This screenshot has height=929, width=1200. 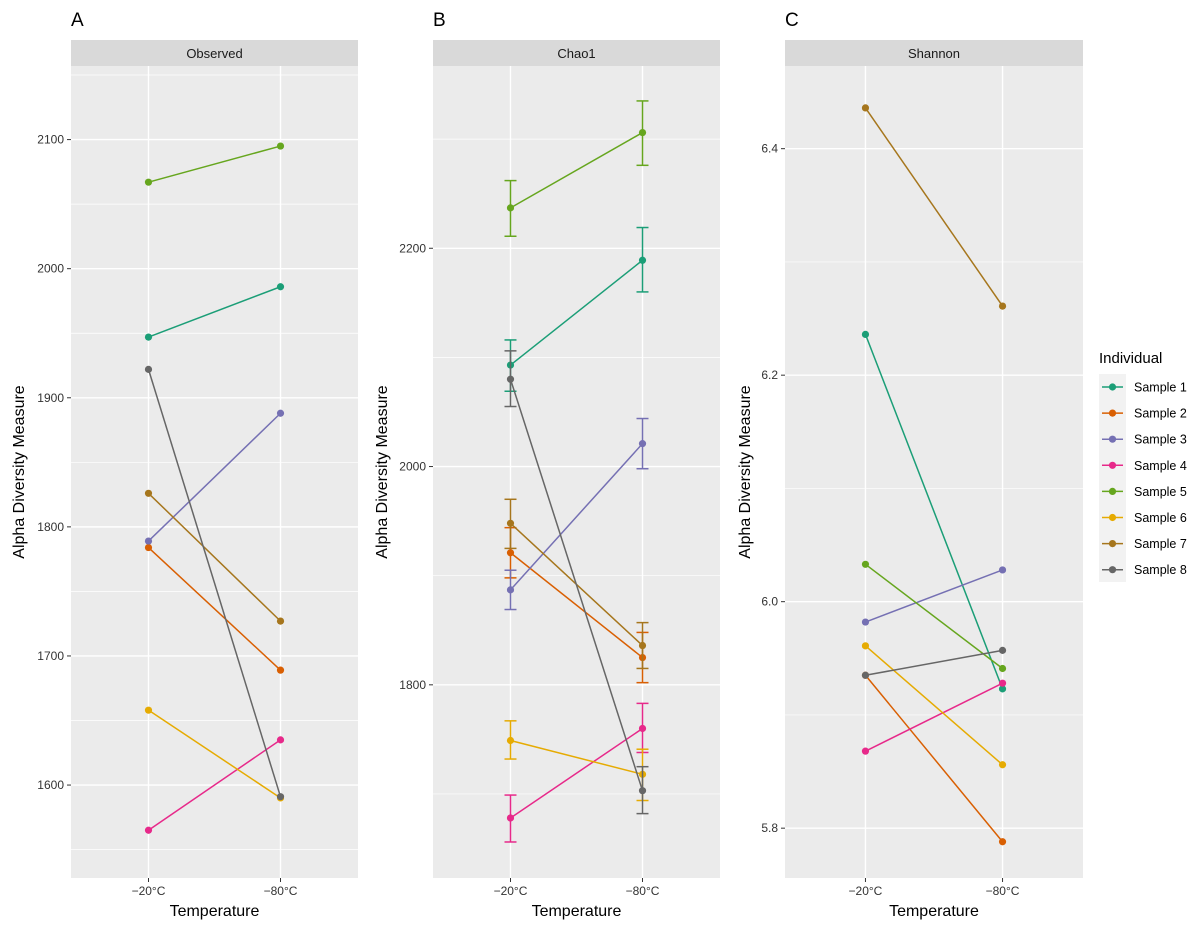 I want to click on y-tick-label: 6.2, so click(x=769, y=375).